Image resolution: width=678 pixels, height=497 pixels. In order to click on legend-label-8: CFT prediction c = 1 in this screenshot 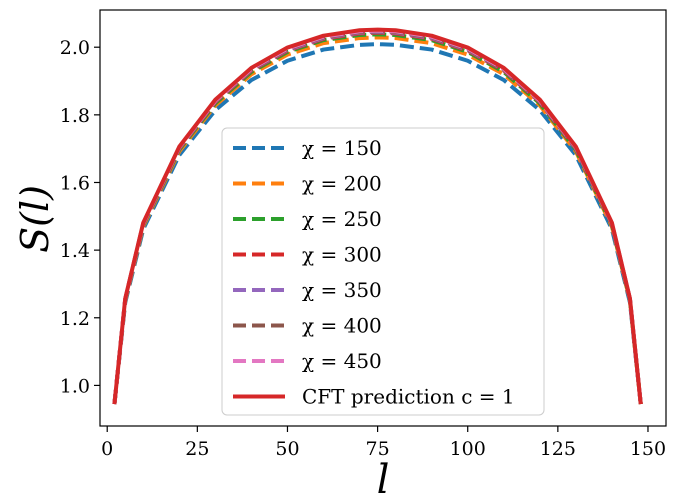, I will do `click(408, 397)`.